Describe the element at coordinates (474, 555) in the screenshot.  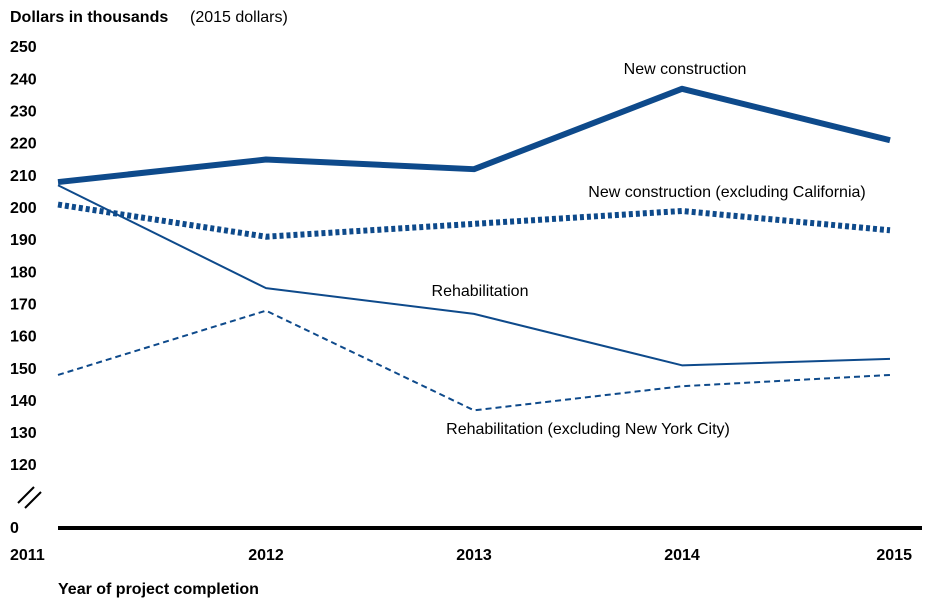
I see `x-tick-label: 2013` at that location.